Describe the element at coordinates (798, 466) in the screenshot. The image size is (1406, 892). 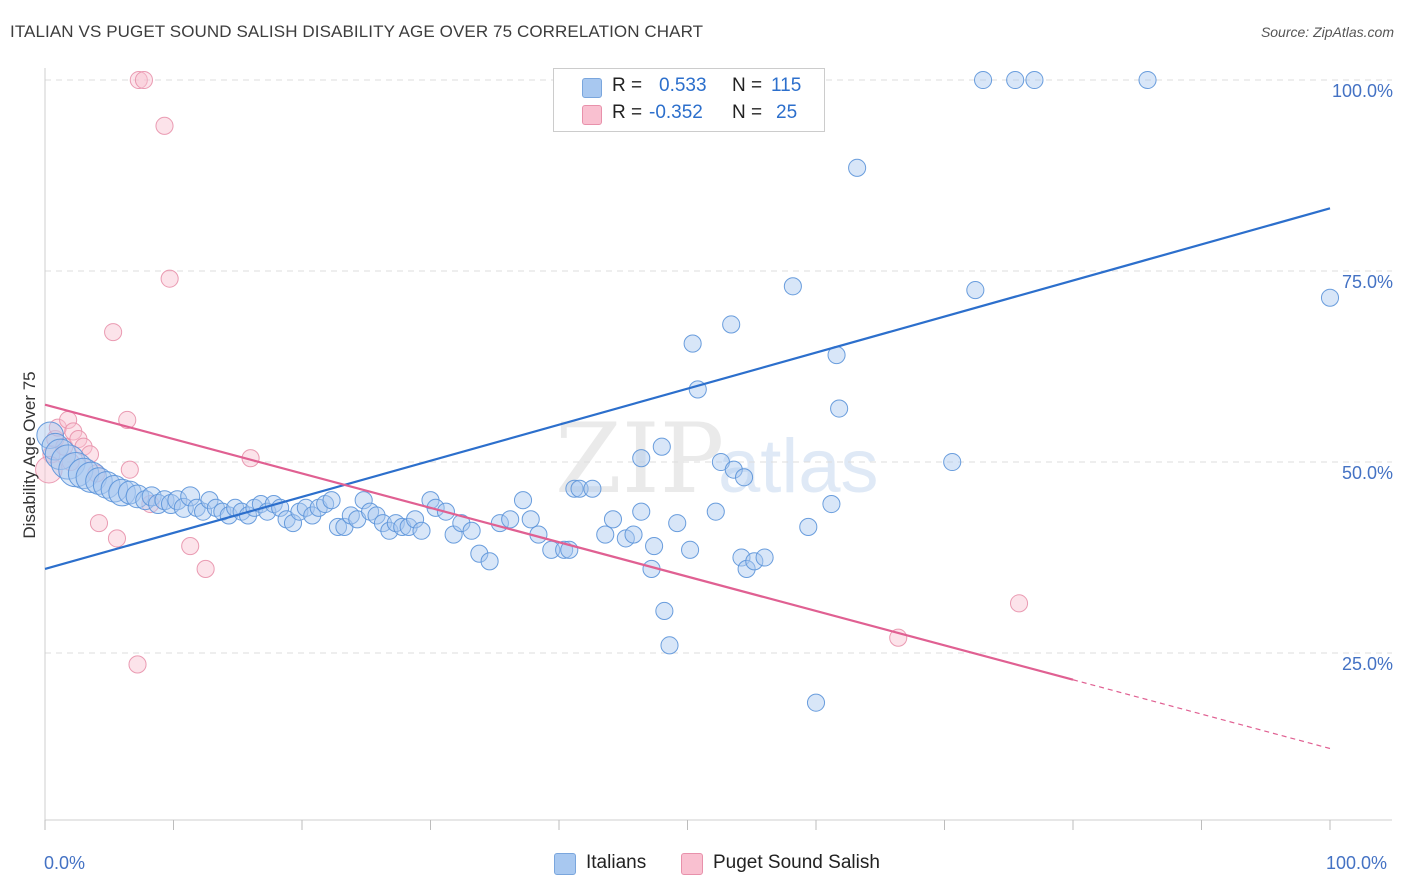
I see `watermark-atlas: atlas` at that location.